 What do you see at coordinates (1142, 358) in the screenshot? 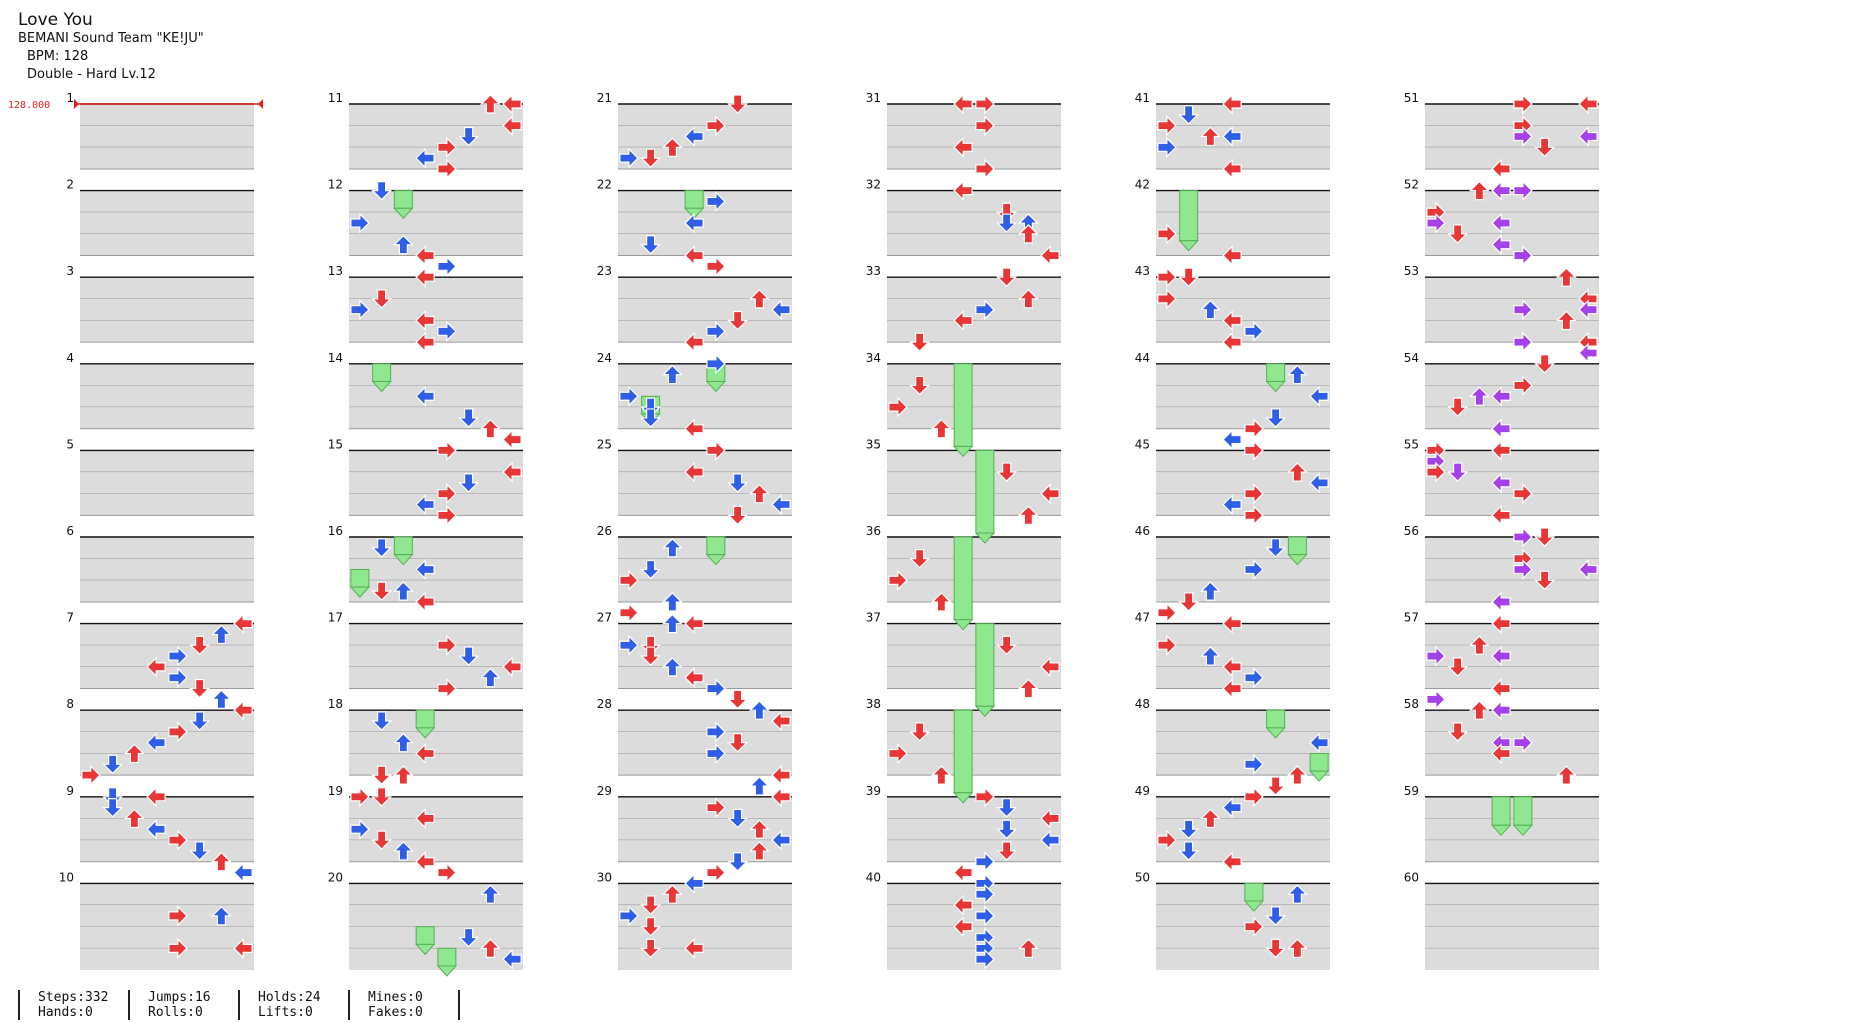
I see `measure-number: 44` at bounding box center [1142, 358].